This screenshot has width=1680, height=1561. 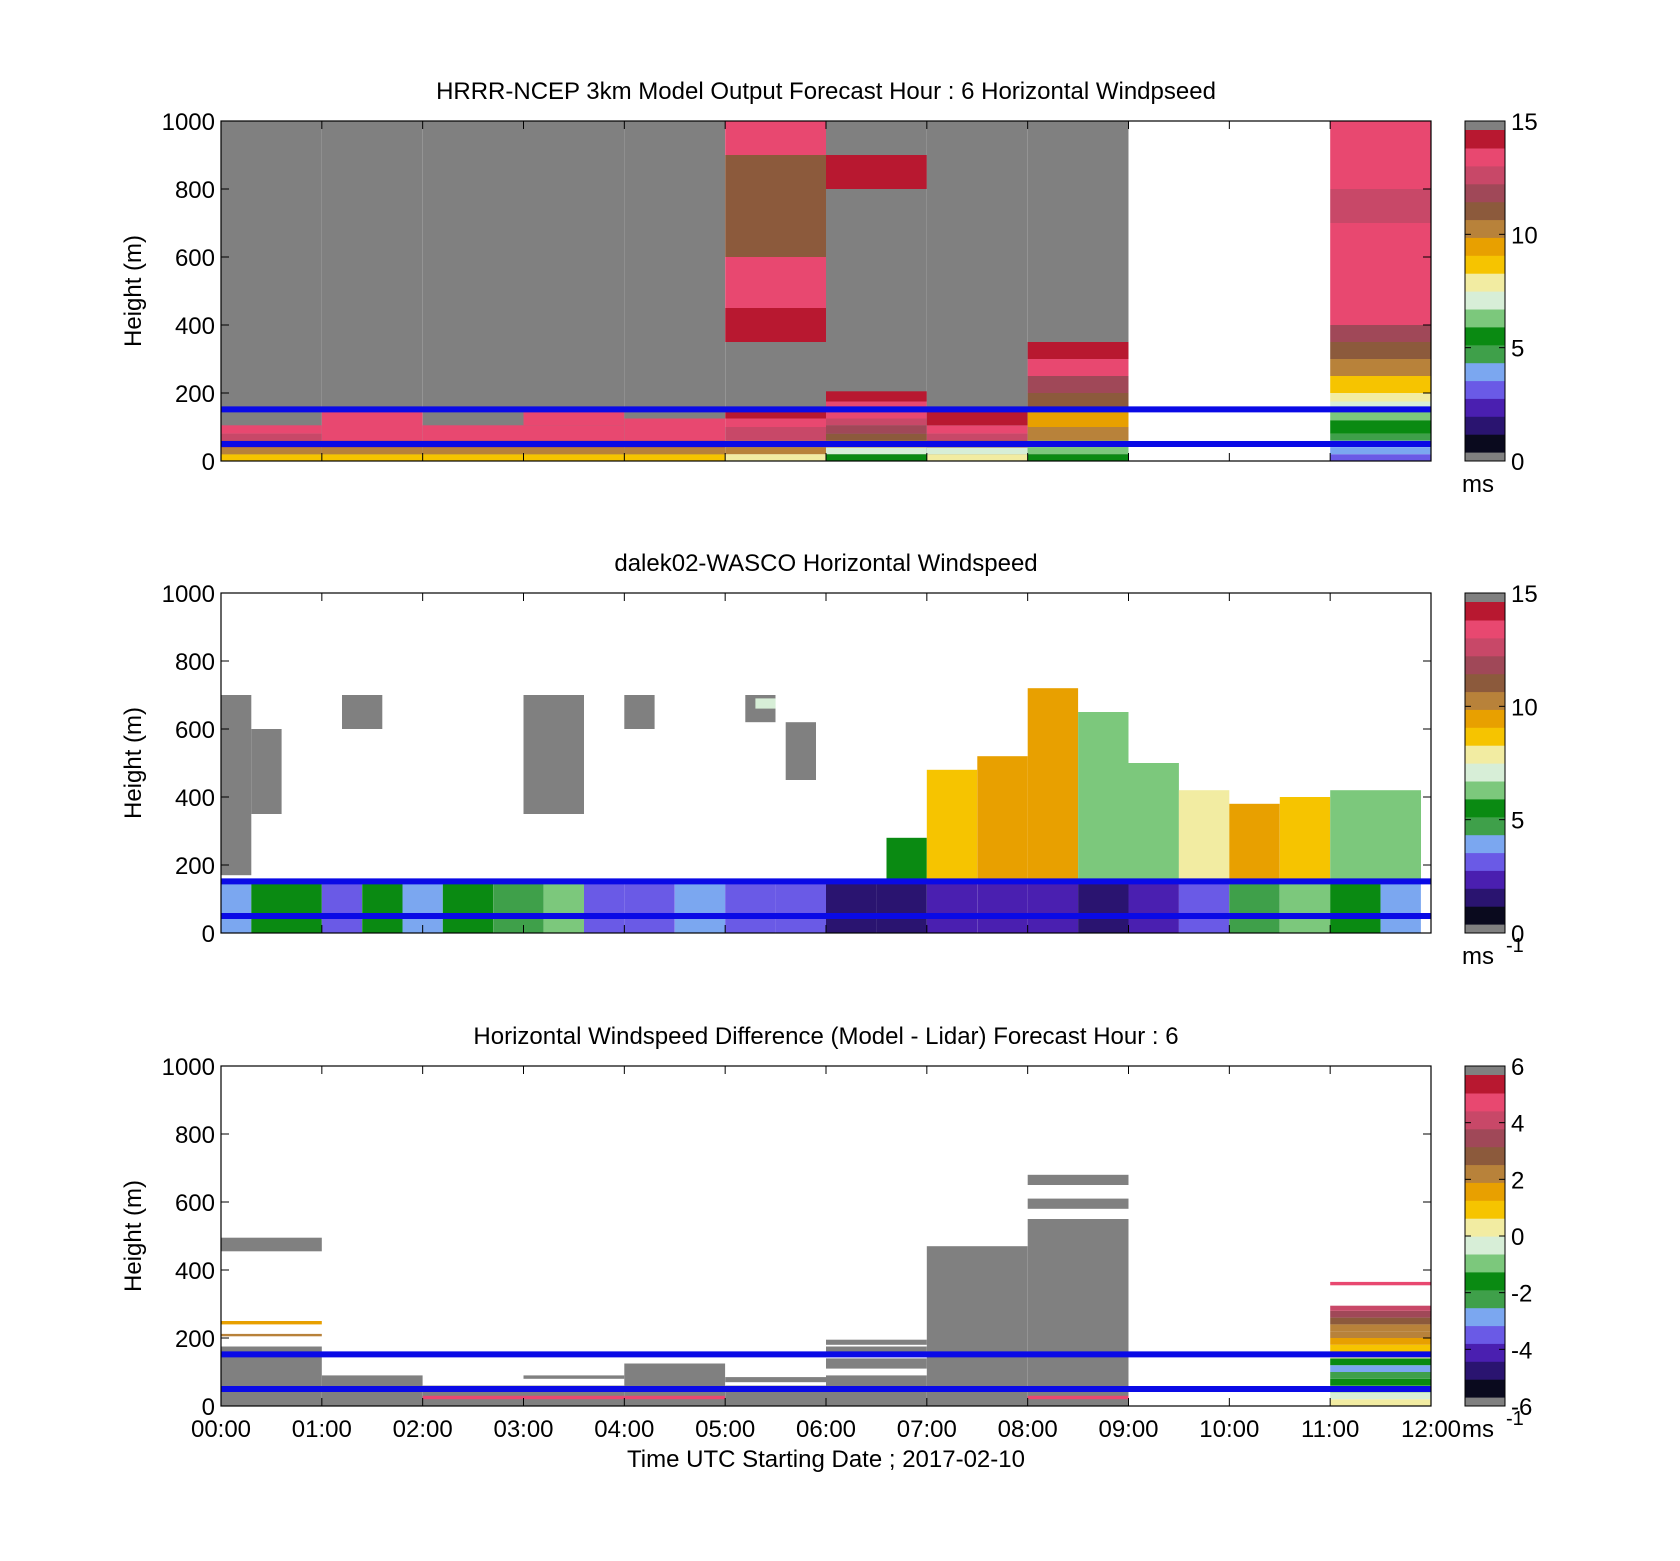 I want to click on colorbar-tick-label: 10, so click(x=1524, y=707).